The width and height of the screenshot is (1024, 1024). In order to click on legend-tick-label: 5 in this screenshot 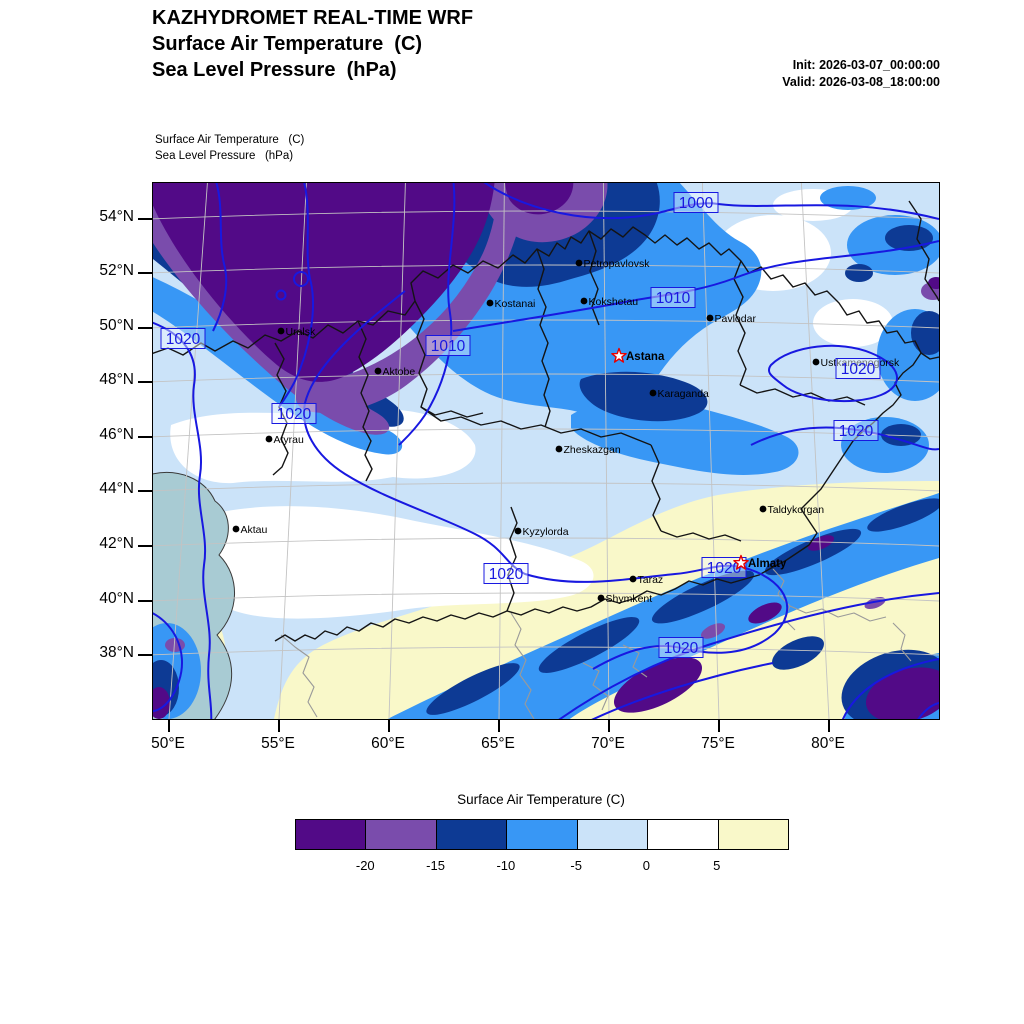, I will do `click(717, 865)`.